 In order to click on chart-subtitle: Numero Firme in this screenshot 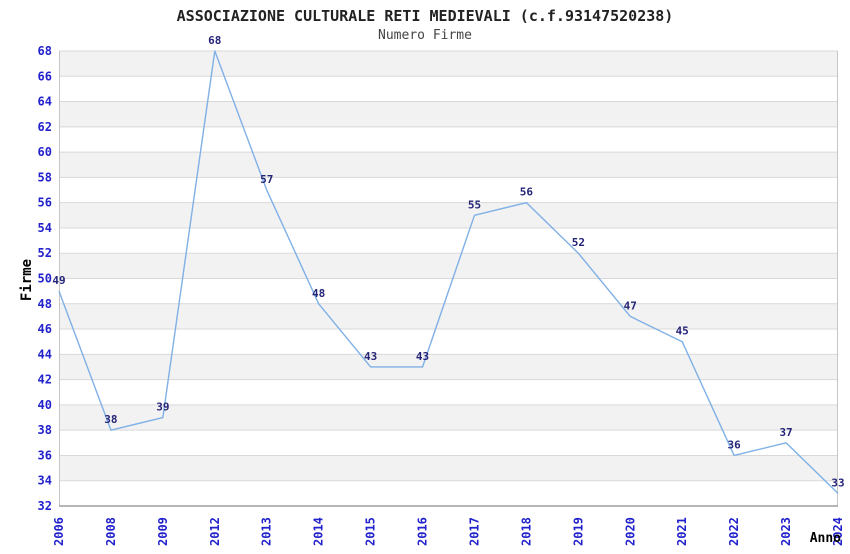, I will do `click(425, 35)`.